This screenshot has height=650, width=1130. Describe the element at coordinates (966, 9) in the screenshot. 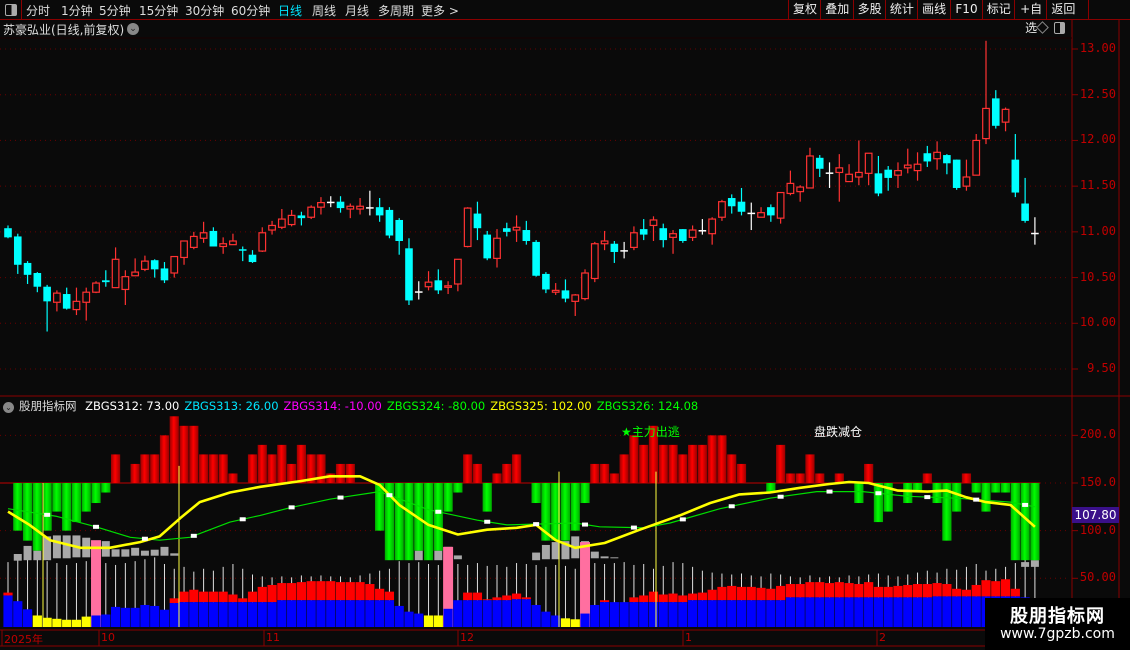

I see `toolbar-button-5: F10` at that location.